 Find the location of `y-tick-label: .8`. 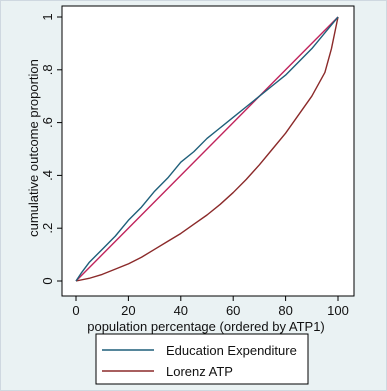

y-tick-label: .8 is located at coordinates (47, 69).